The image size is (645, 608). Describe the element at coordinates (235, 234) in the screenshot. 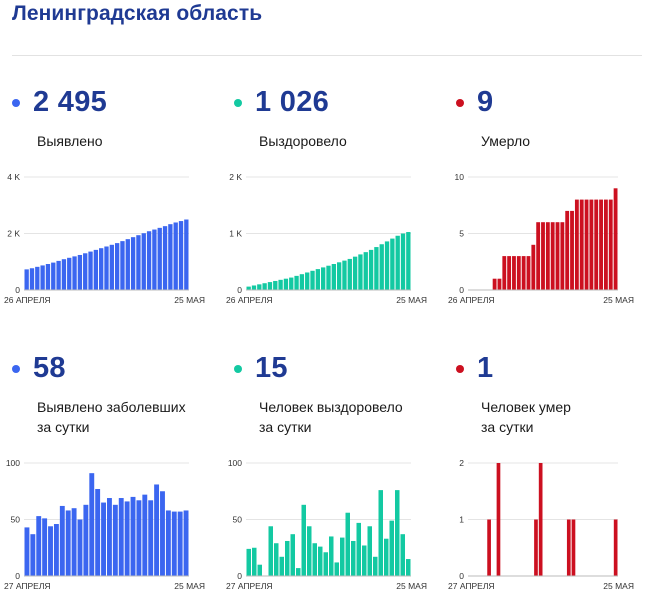

I see `y-tick-label: 1 K` at that location.